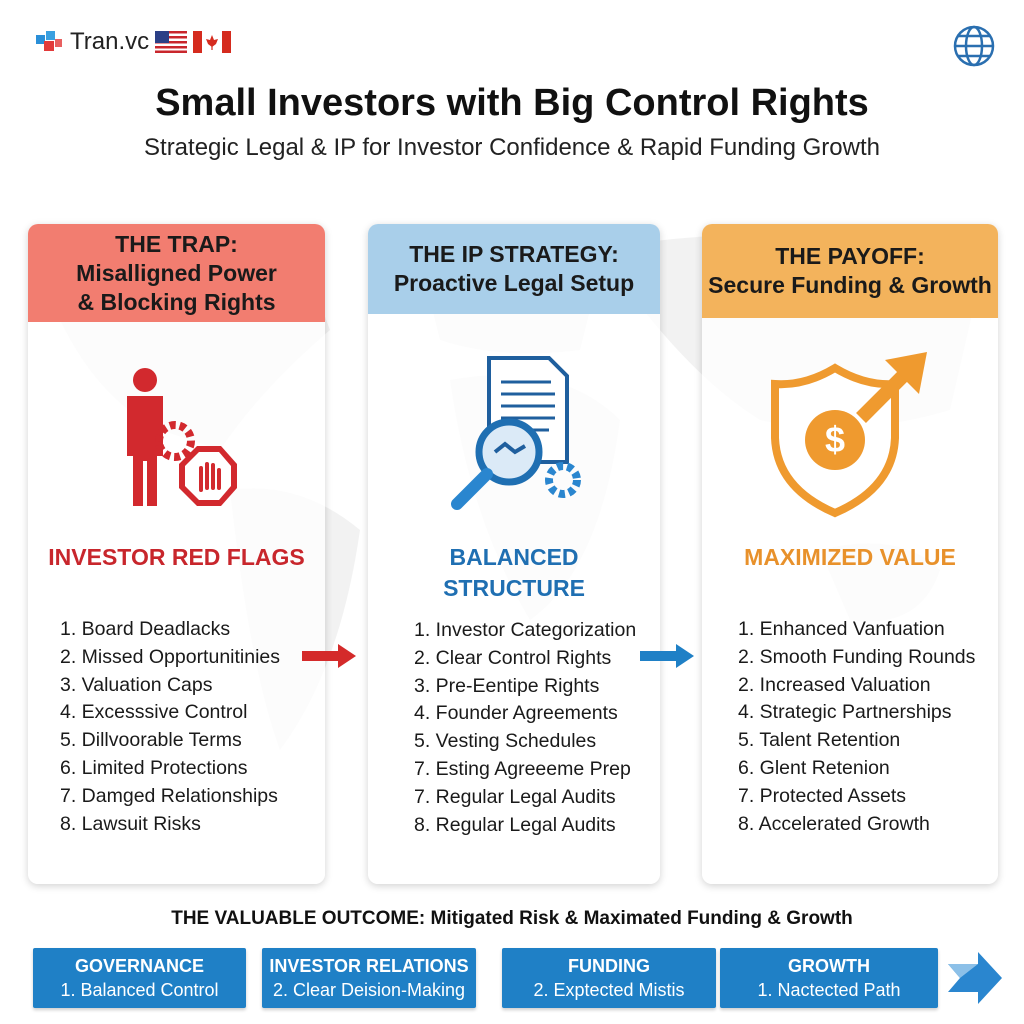  I want to click on box-detail: 1. Nactected Path, so click(829, 990).